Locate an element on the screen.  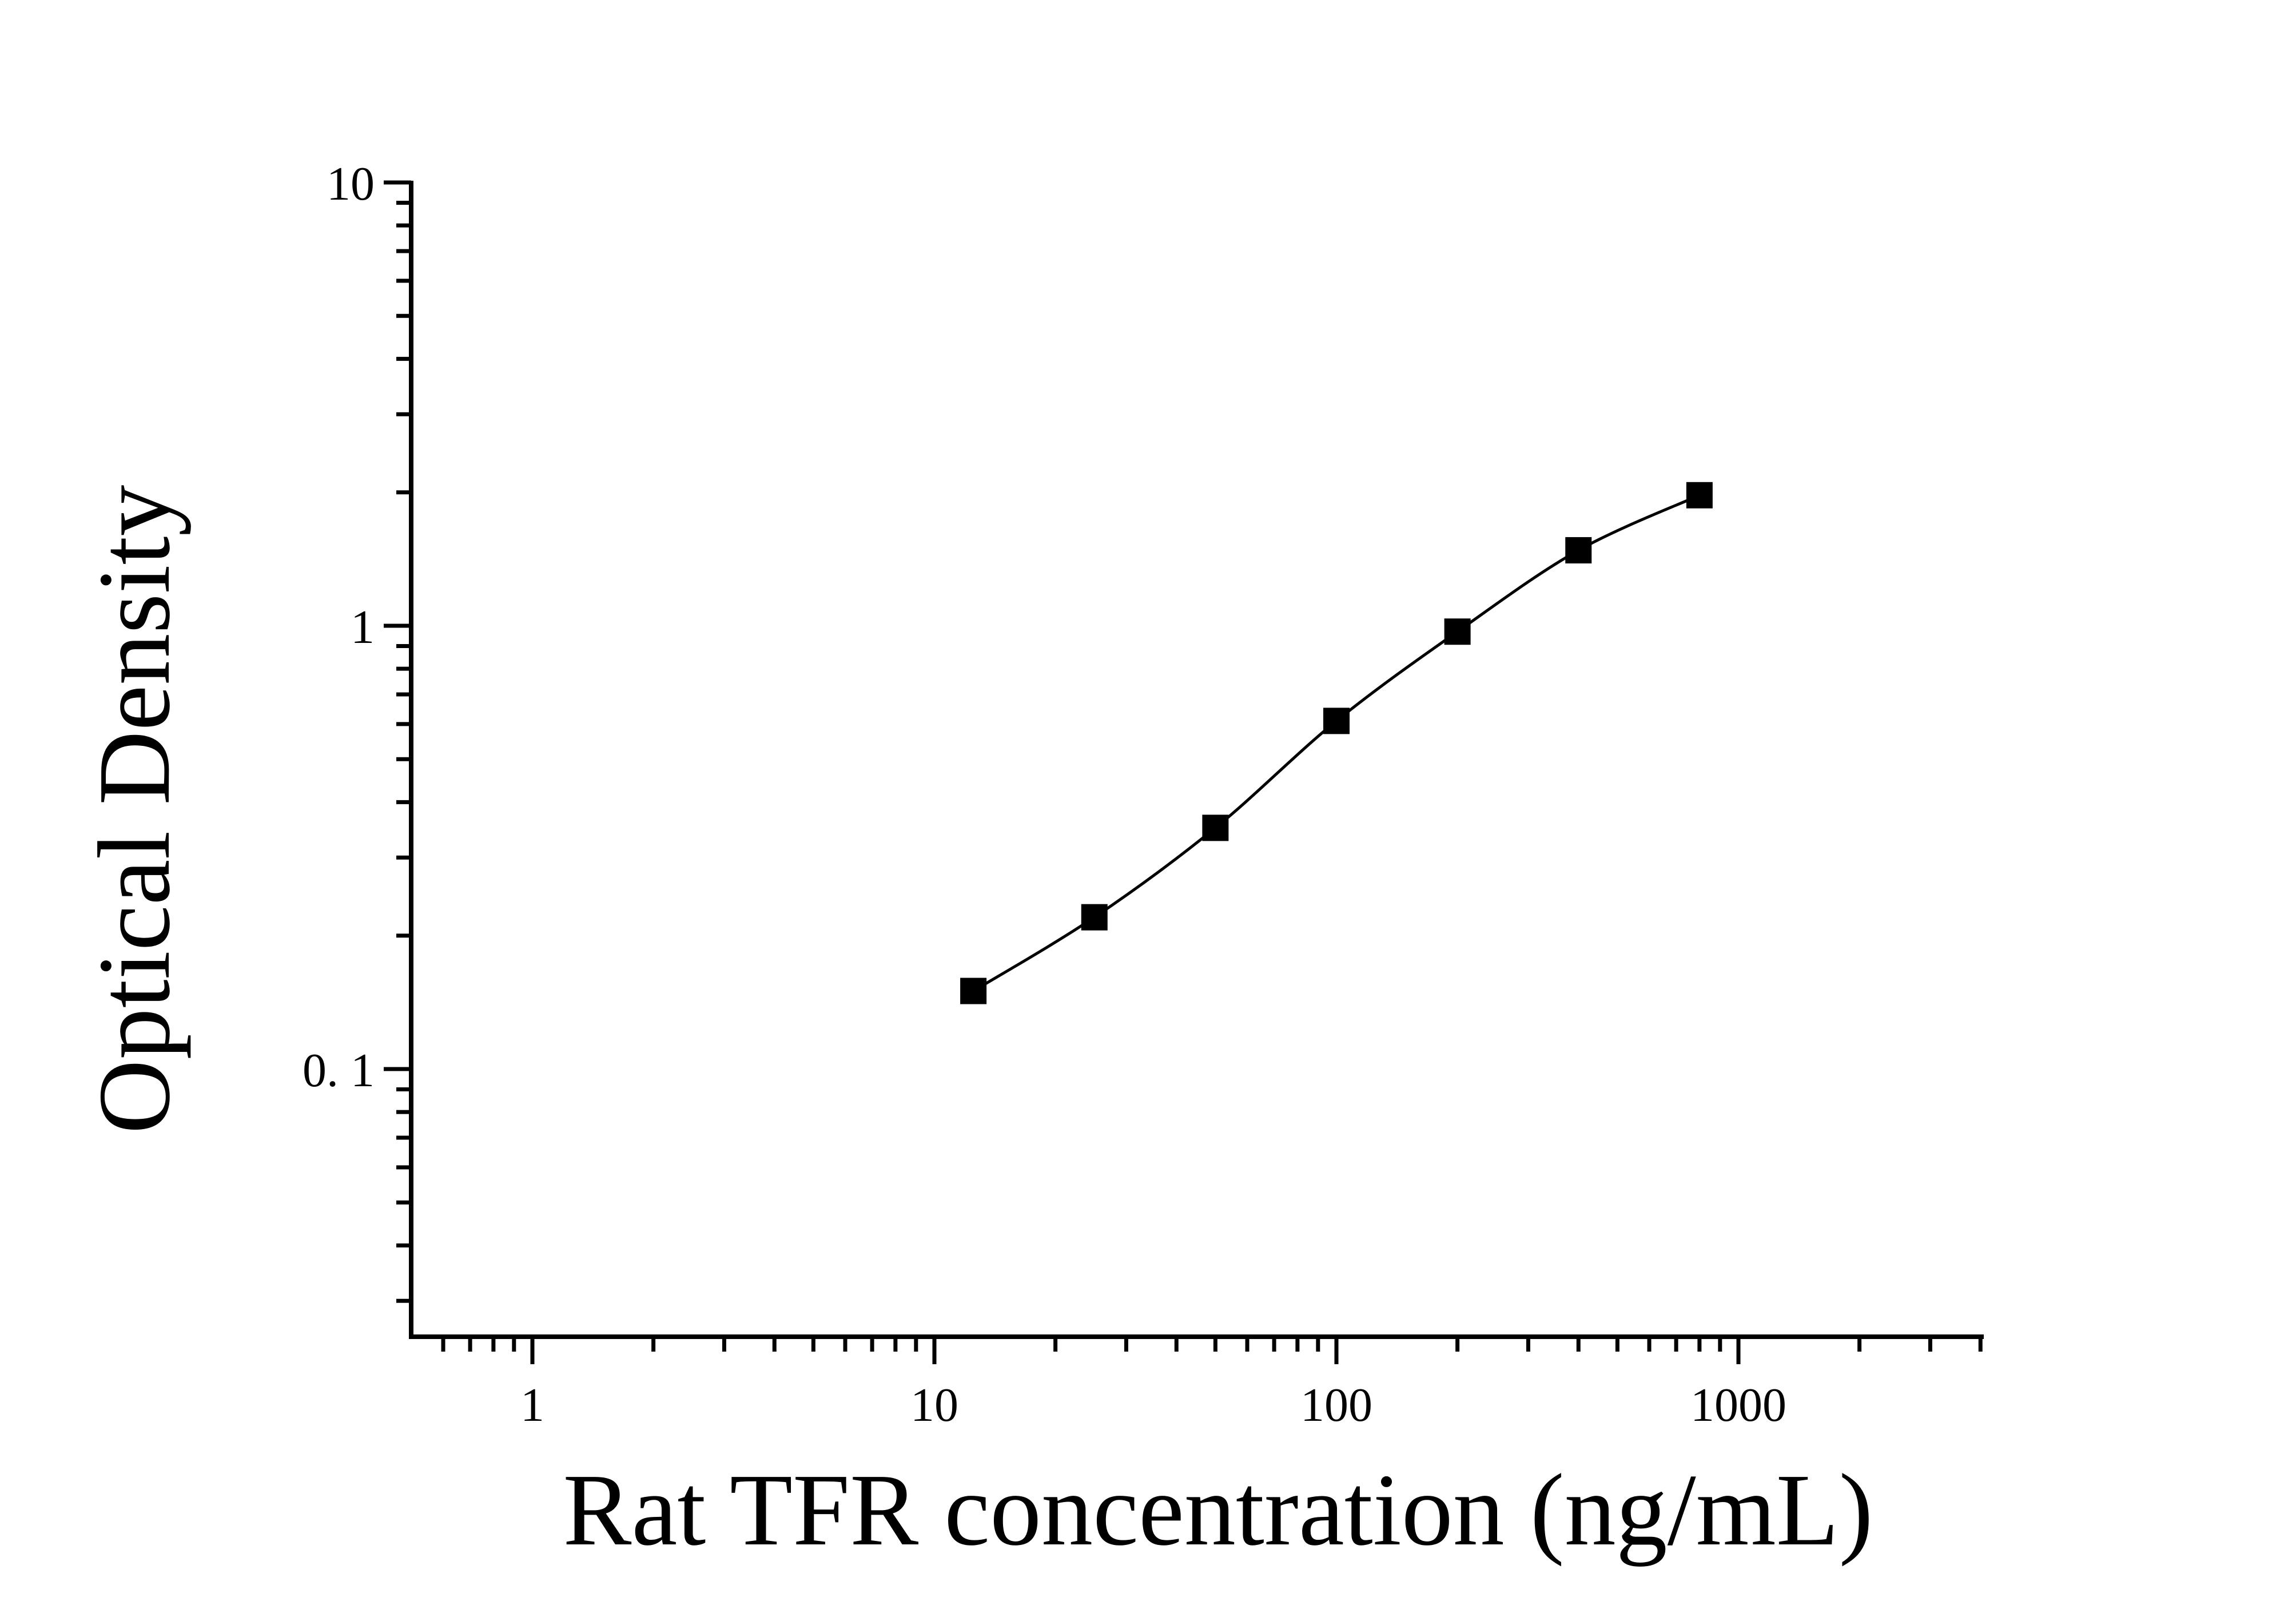
x-tick-label: 100 is located at coordinates (1336, 1405).